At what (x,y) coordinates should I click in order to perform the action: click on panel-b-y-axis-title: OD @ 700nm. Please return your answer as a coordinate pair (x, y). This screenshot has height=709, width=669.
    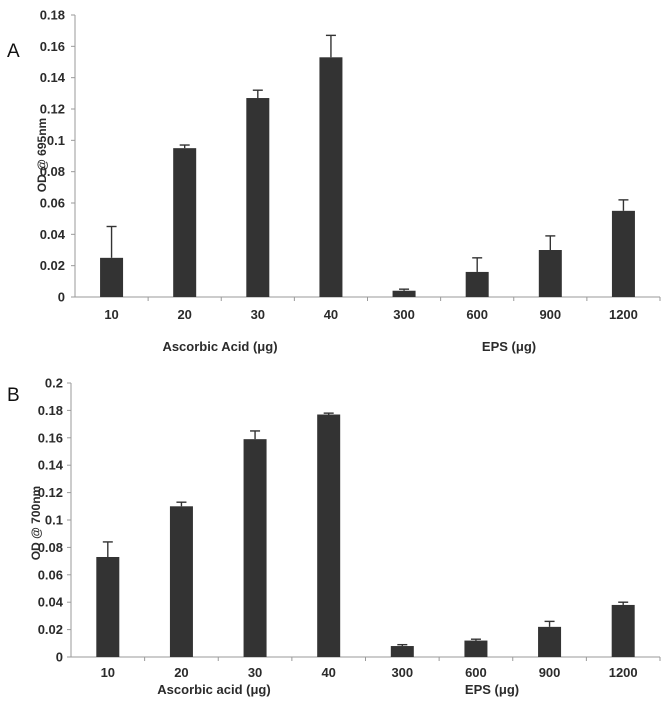
    Looking at the image, I should click on (36, 523).